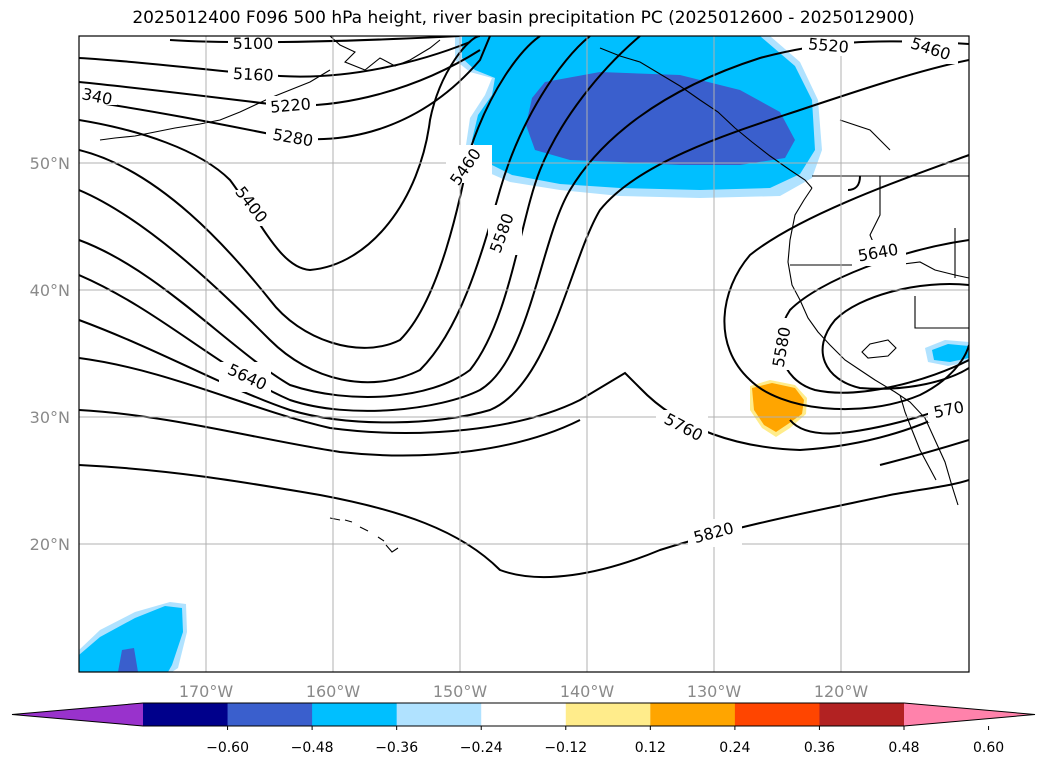 This screenshot has width=1047, height=765. I want to click on colorbar-tick-label: −0.60, so click(227, 748).